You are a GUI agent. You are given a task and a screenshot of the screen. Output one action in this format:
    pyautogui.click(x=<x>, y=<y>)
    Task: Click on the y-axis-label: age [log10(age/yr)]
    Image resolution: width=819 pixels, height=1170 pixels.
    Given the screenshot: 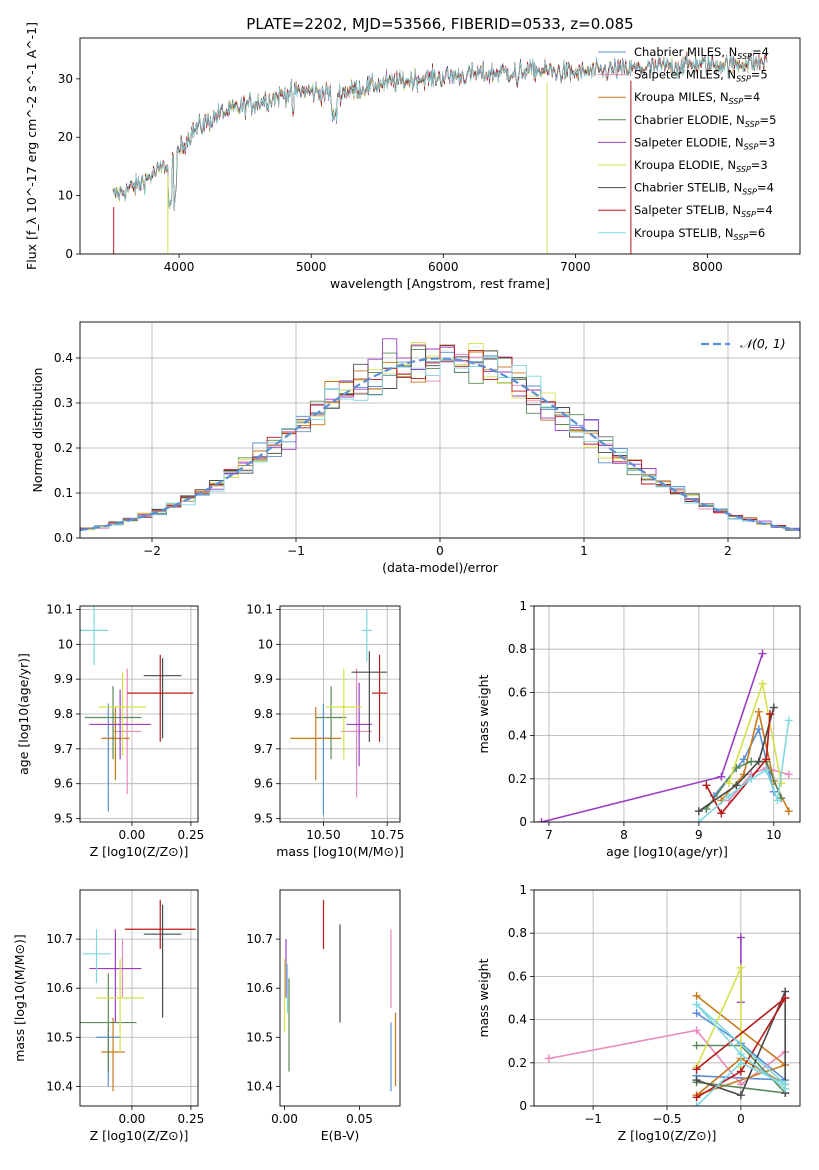 What is the action you would take?
    pyautogui.click(x=23, y=714)
    